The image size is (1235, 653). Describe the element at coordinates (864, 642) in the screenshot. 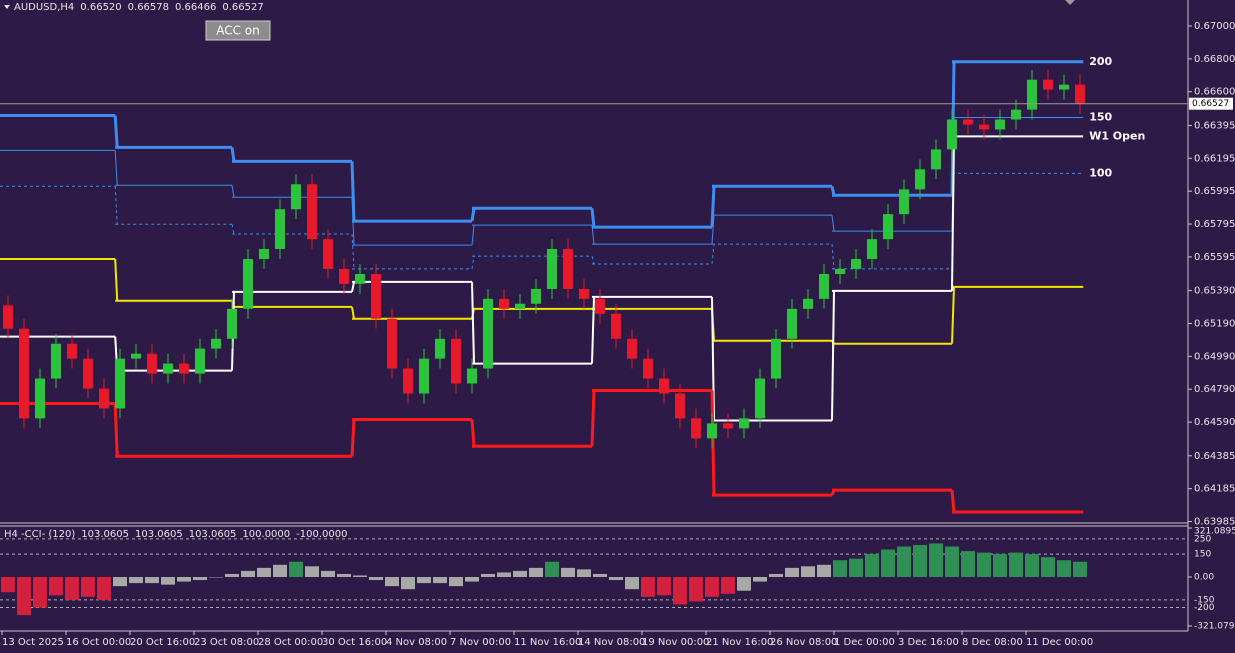

I see `x-tick-label: 1 Dec 00:00` at that location.